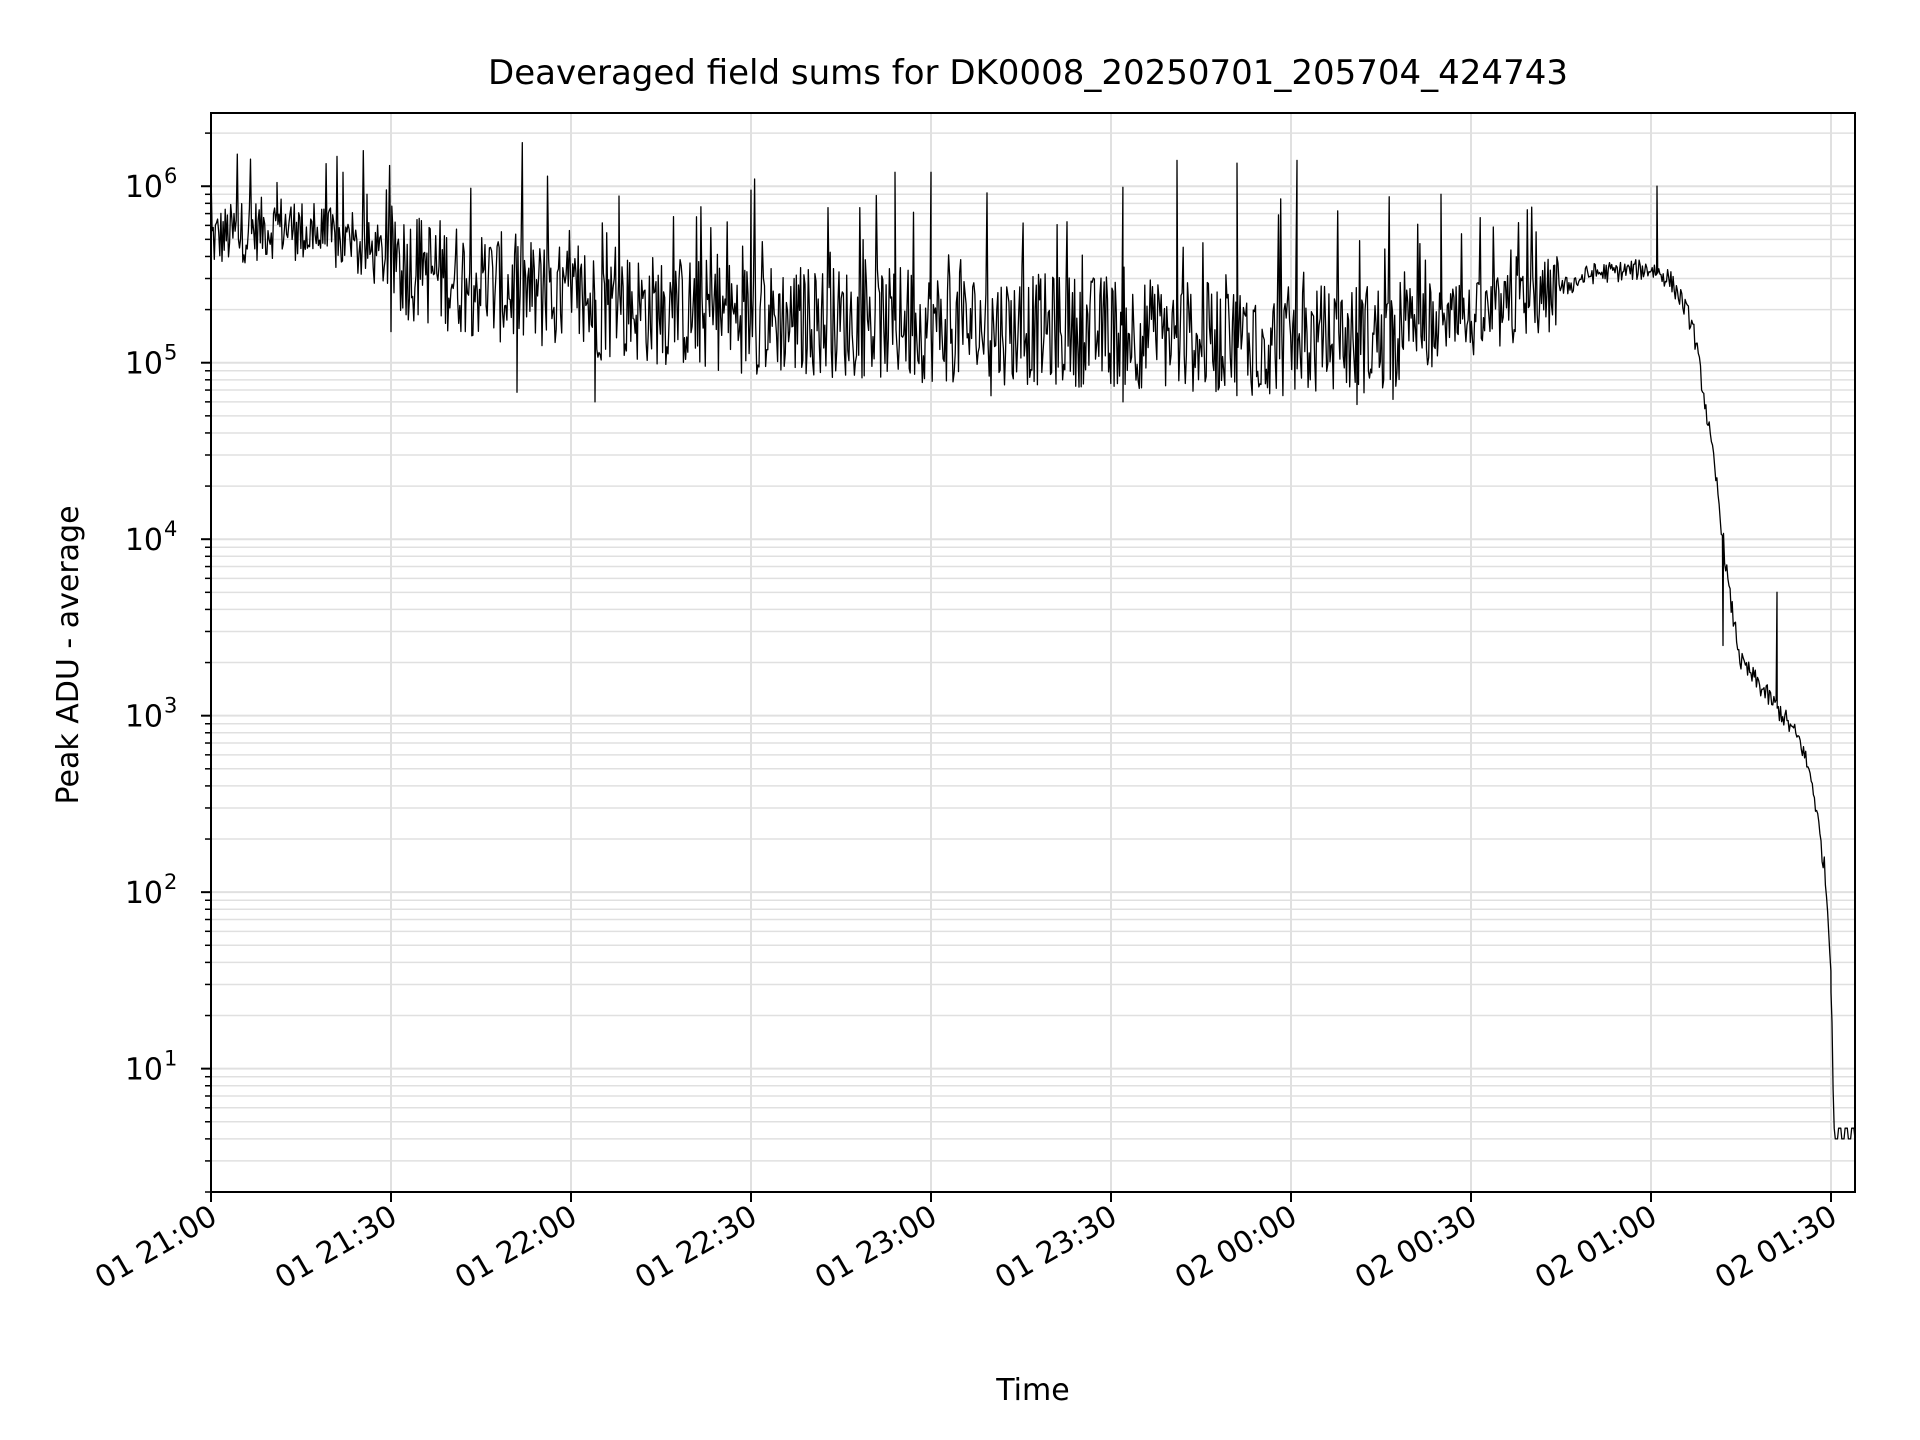  What do you see at coordinates (1032, 1390) in the screenshot?
I see `x-axis-label: Time` at bounding box center [1032, 1390].